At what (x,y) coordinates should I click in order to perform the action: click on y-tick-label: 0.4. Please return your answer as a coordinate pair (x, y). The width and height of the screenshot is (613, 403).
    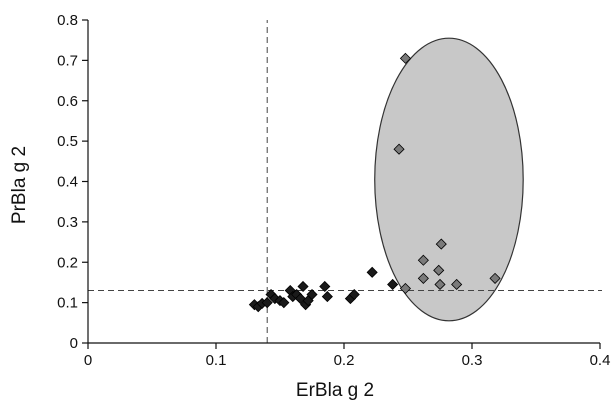
    Looking at the image, I should click on (67, 182).